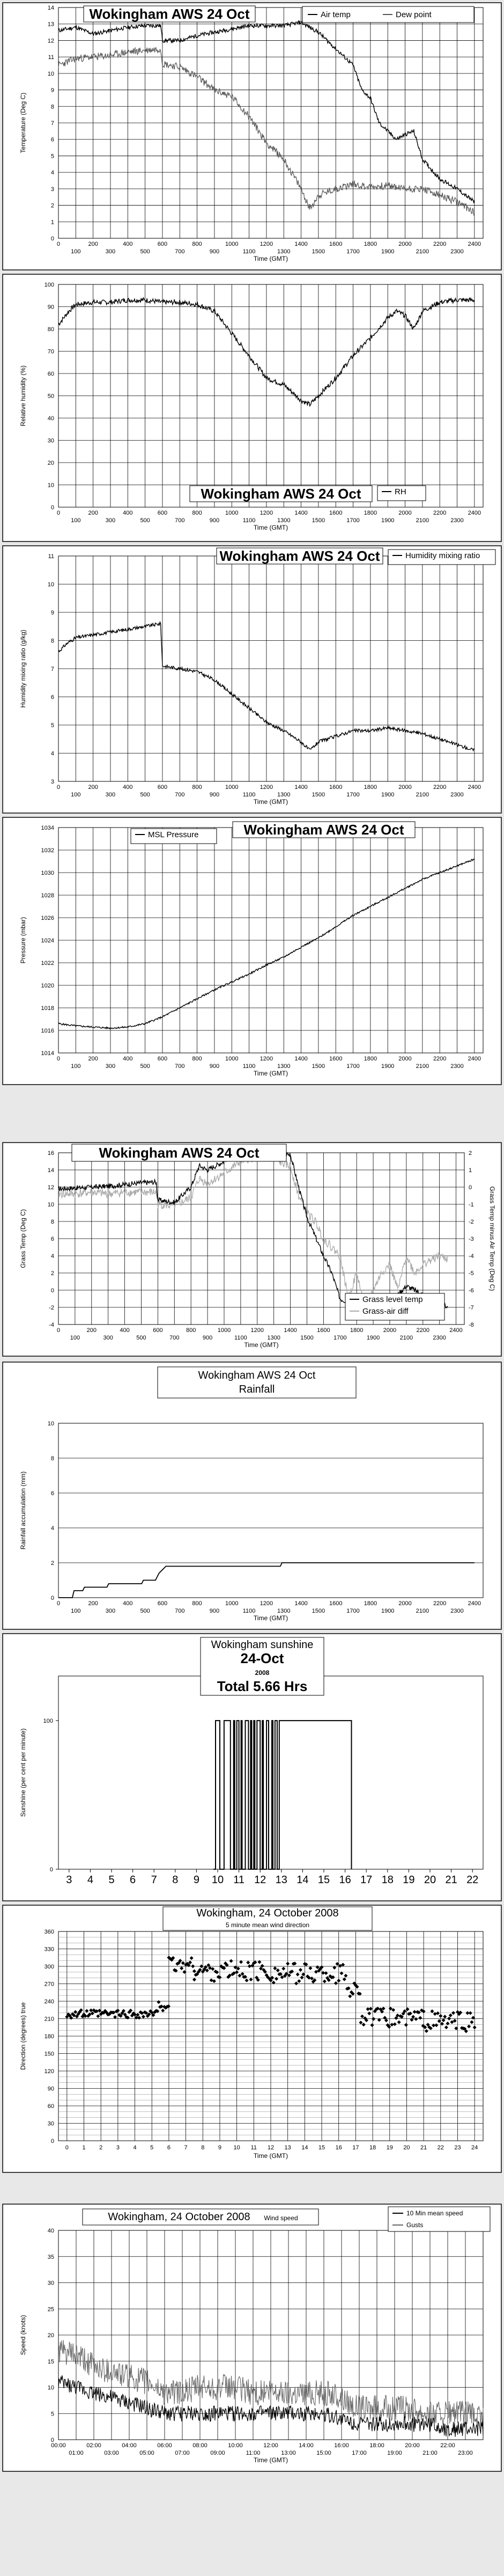 The height and width of the screenshot is (2576, 504). Describe the element at coordinates (390, 2148) in the screenshot. I see `x-tick-label: 19` at that location.